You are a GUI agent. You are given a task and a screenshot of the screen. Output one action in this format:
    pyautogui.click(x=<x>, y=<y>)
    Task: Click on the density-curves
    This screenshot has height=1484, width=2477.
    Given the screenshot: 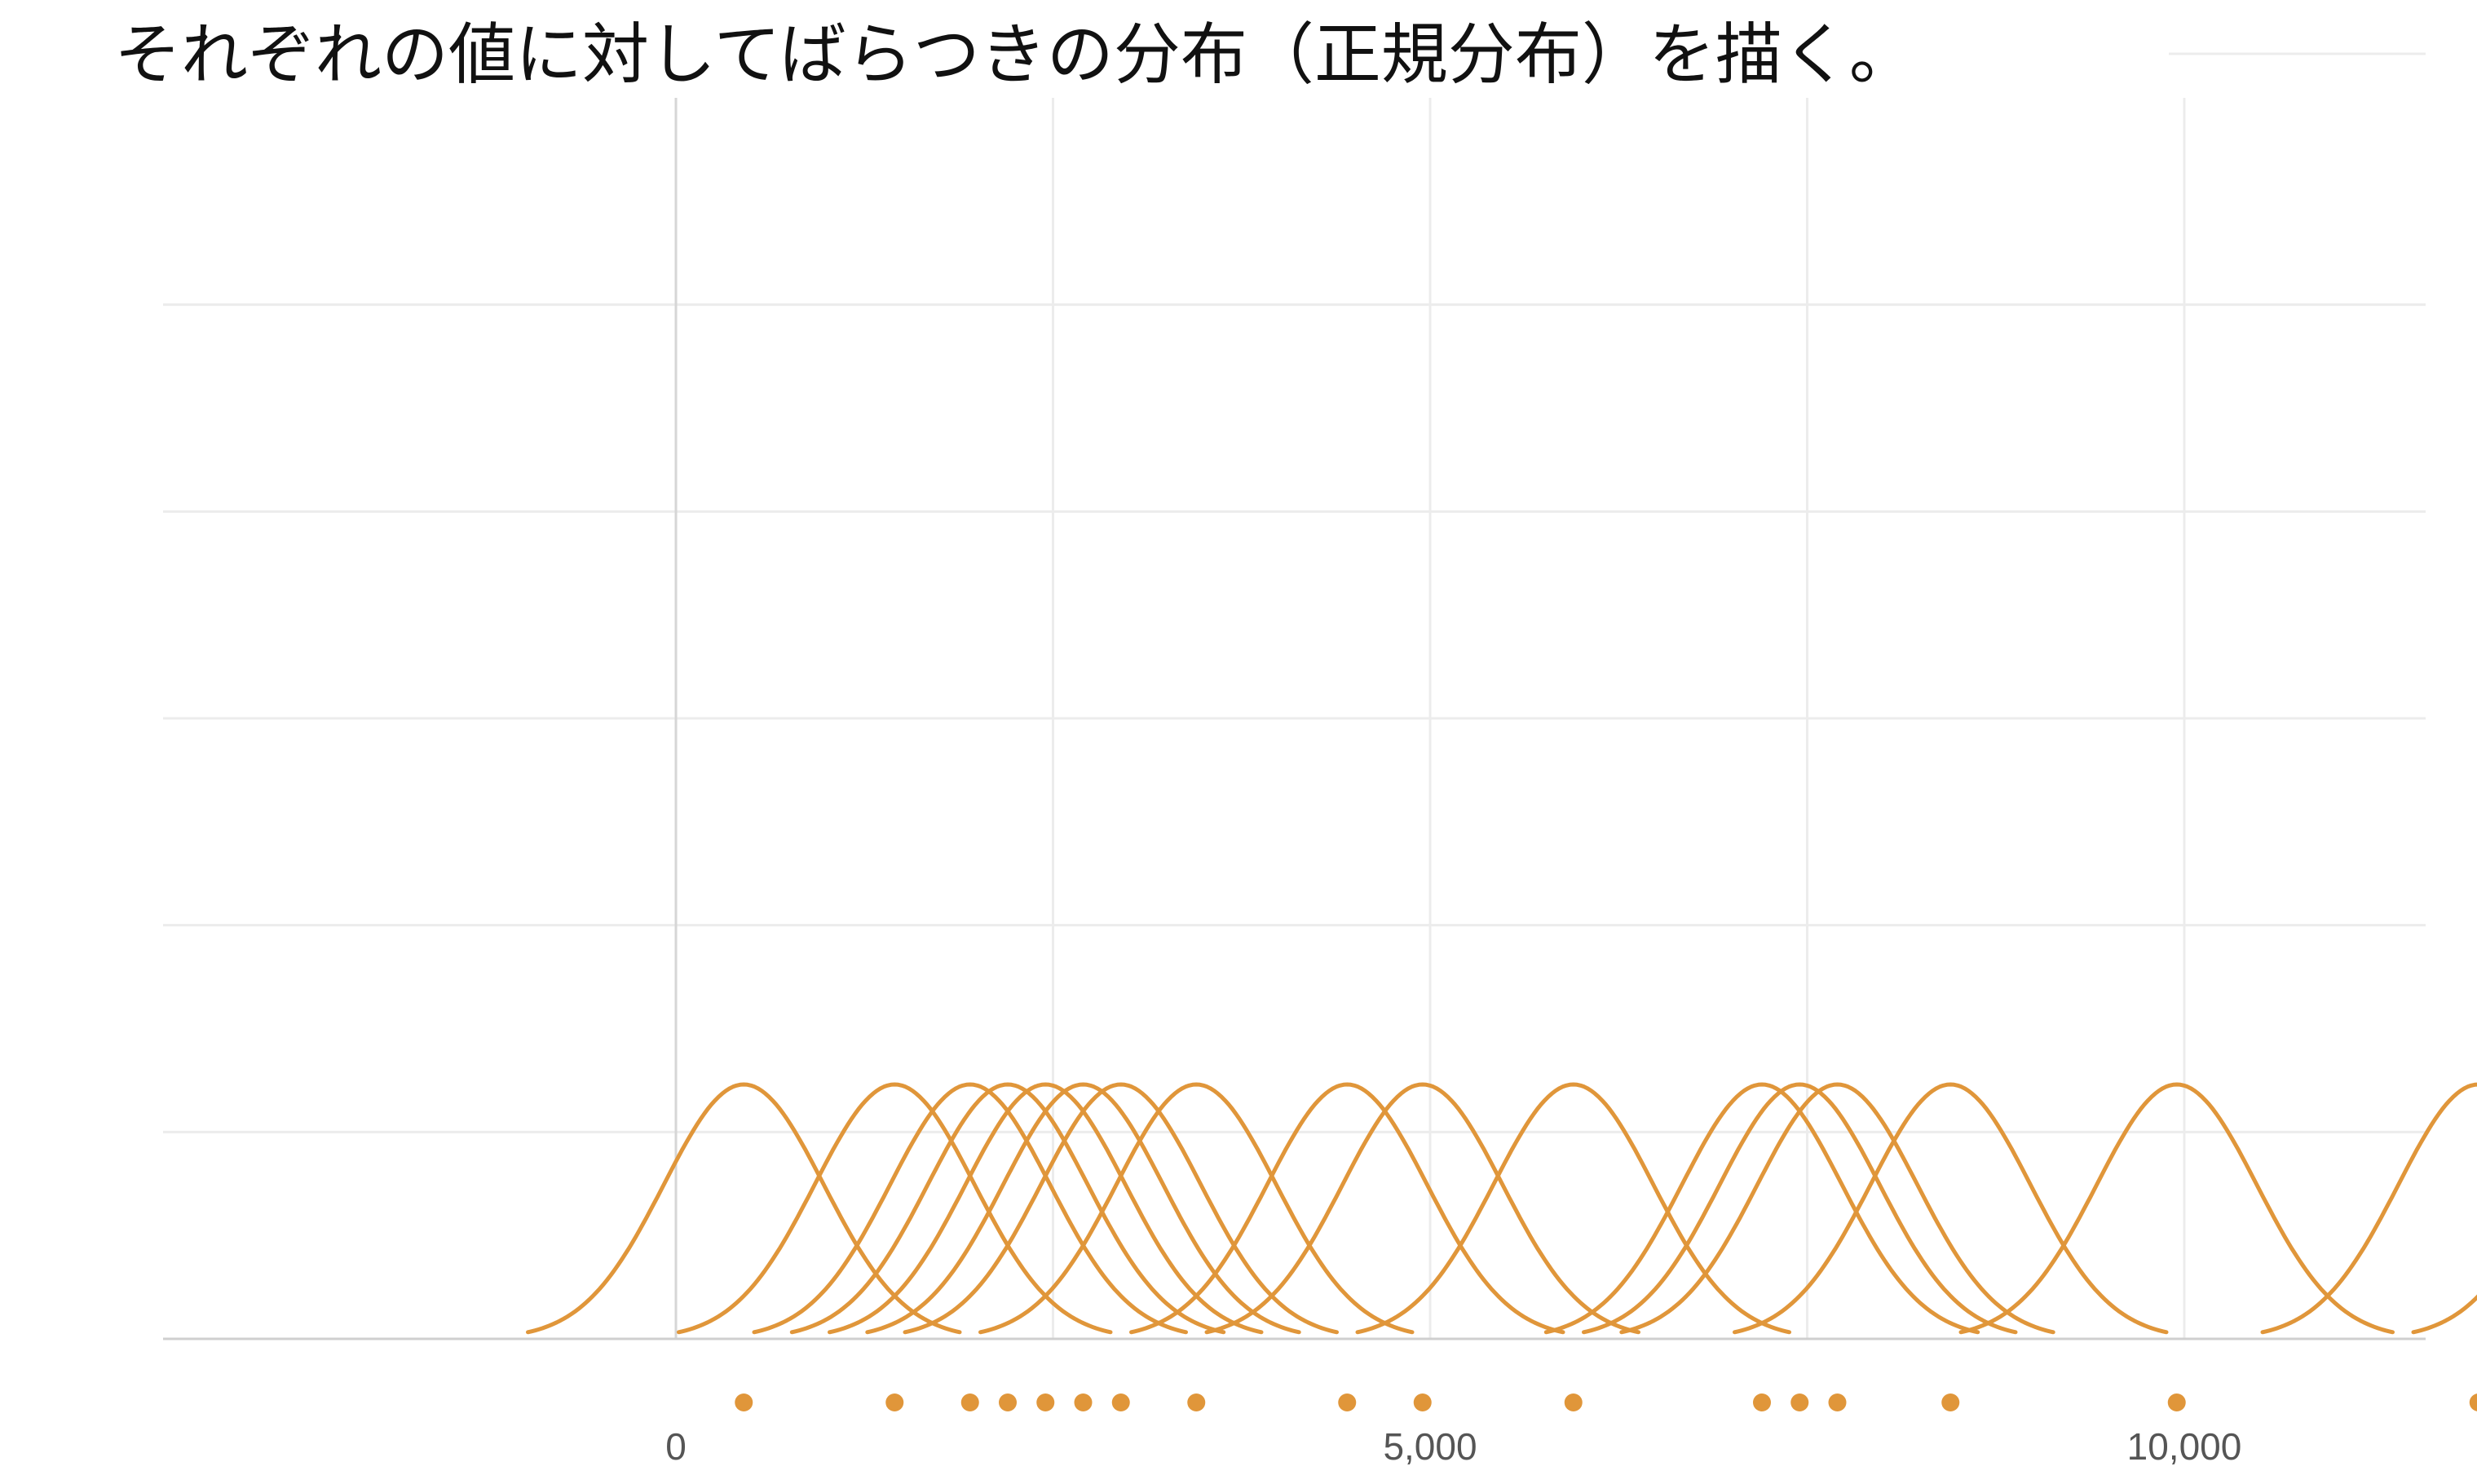 What is the action you would take?
    pyautogui.click(x=1501, y=1208)
    